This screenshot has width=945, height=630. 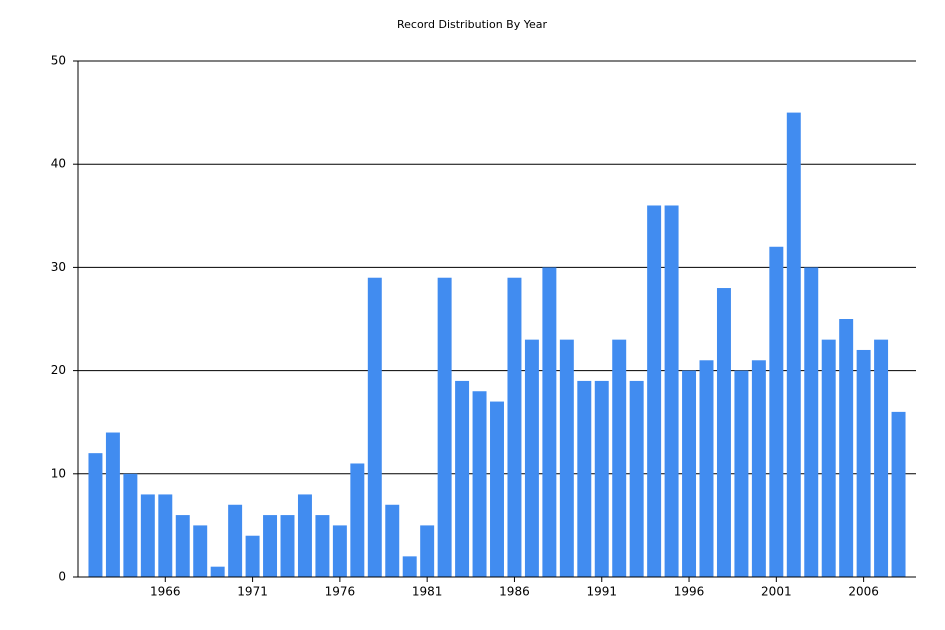 What do you see at coordinates (472, 24) in the screenshot?
I see `chart-title: Record Distribution By Year` at bounding box center [472, 24].